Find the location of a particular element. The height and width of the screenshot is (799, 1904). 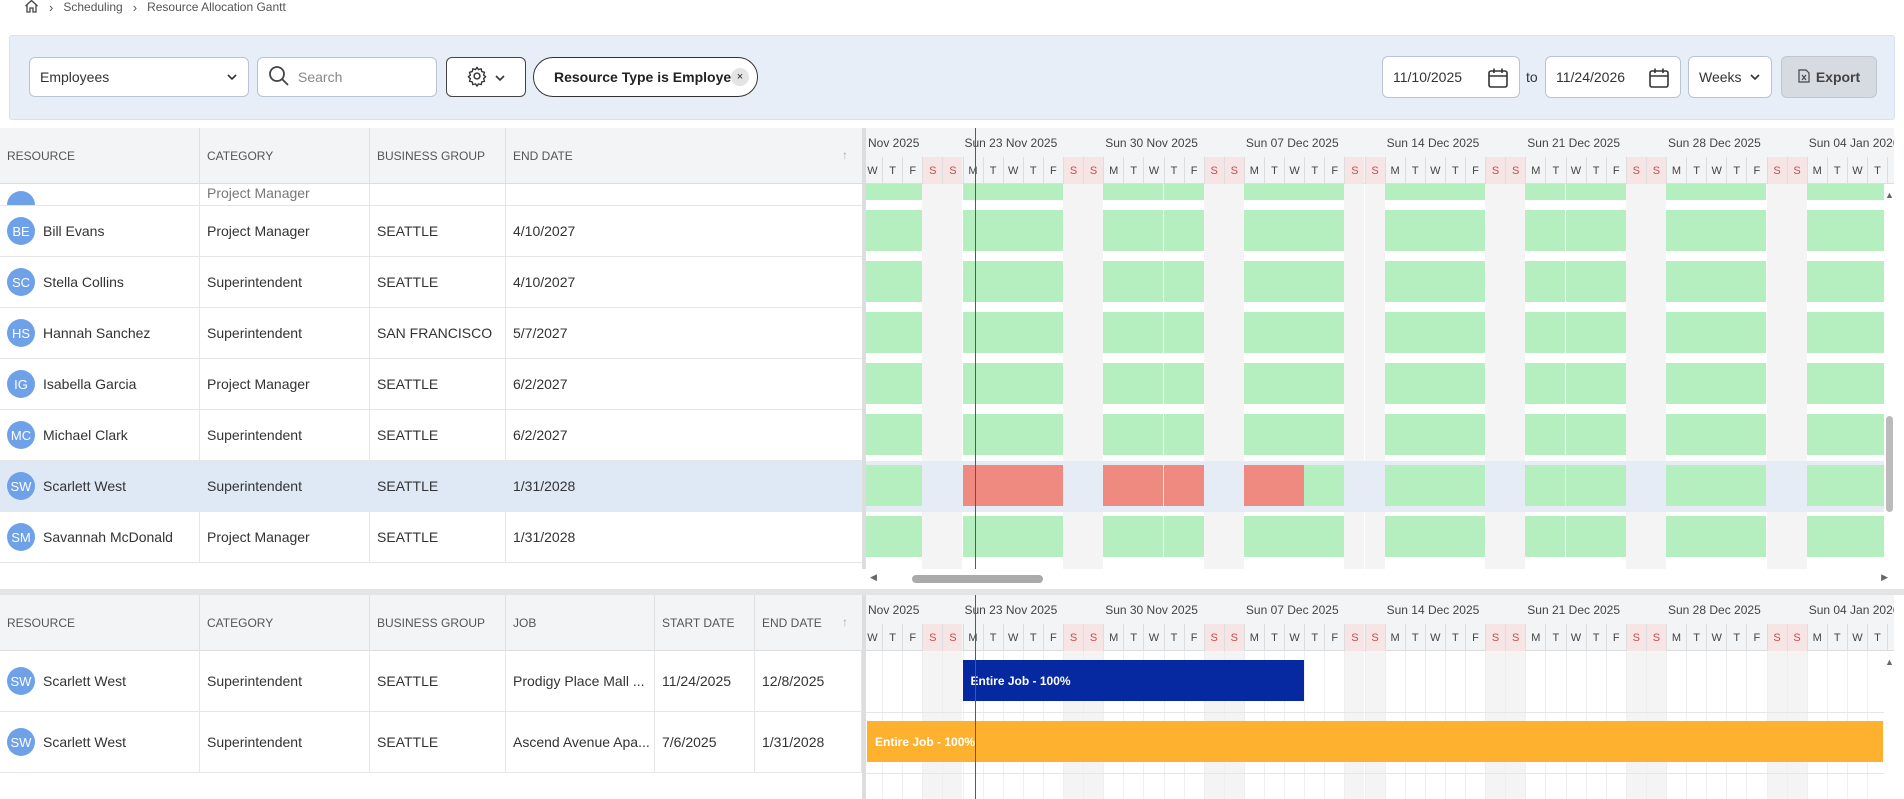

overbooked-day is located at coordinates (1274, 485).